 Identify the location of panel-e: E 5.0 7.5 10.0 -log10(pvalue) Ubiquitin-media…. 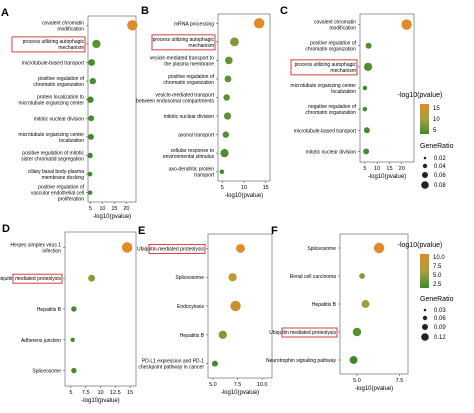
(205, 310).